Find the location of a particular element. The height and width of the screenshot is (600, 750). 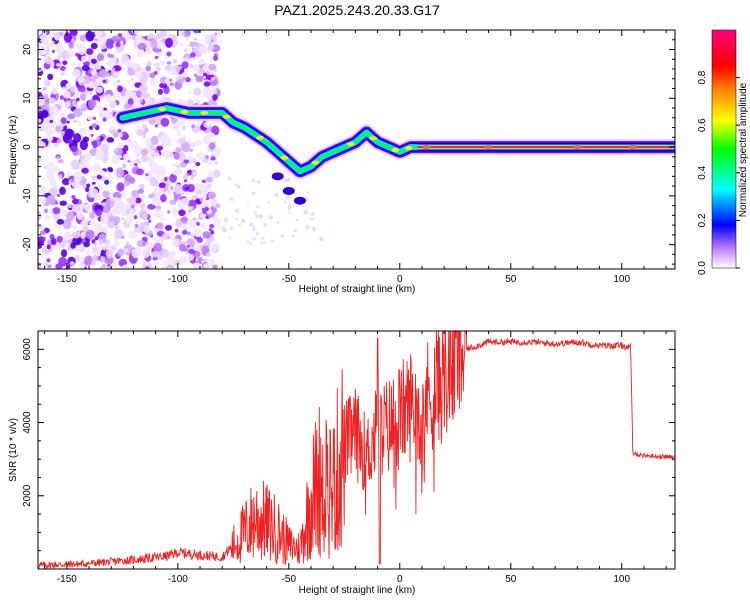

spectrogram-y-tick-label: 20 is located at coordinates (27, 50).